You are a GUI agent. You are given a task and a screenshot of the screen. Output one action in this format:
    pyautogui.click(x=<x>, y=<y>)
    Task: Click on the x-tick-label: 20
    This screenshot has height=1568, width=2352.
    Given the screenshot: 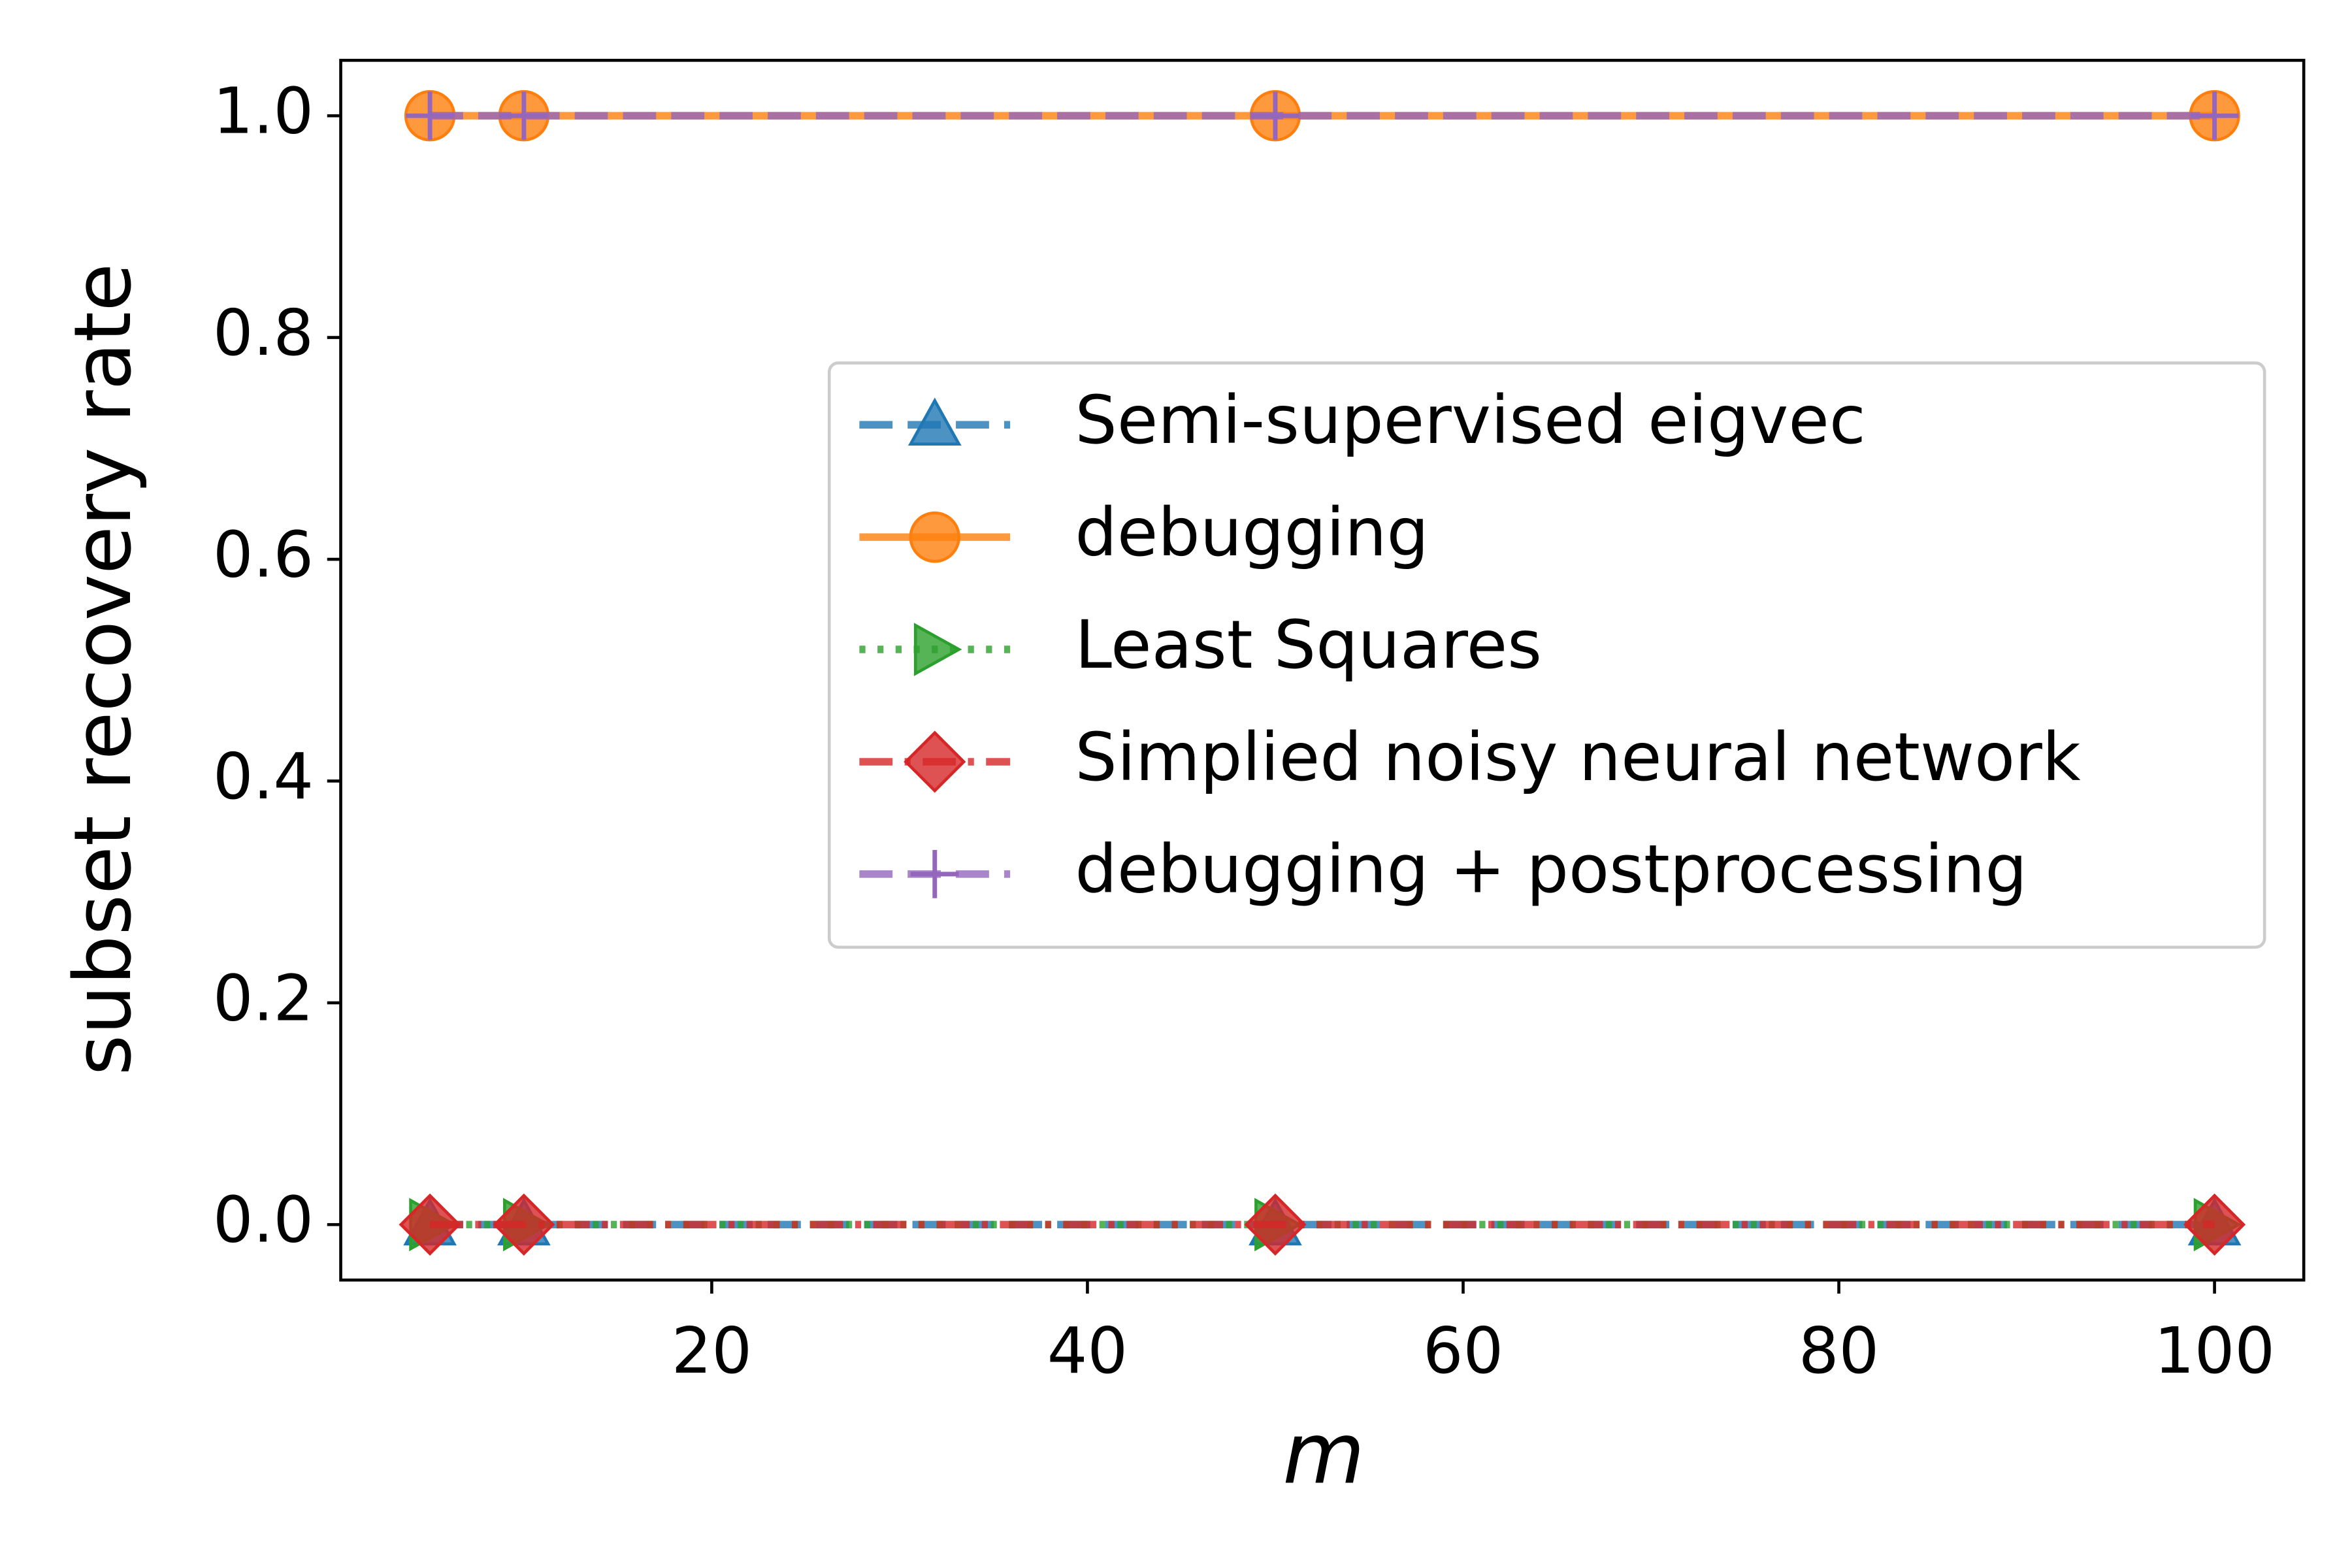 What is the action you would take?
    pyautogui.click(x=712, y=1351)
    